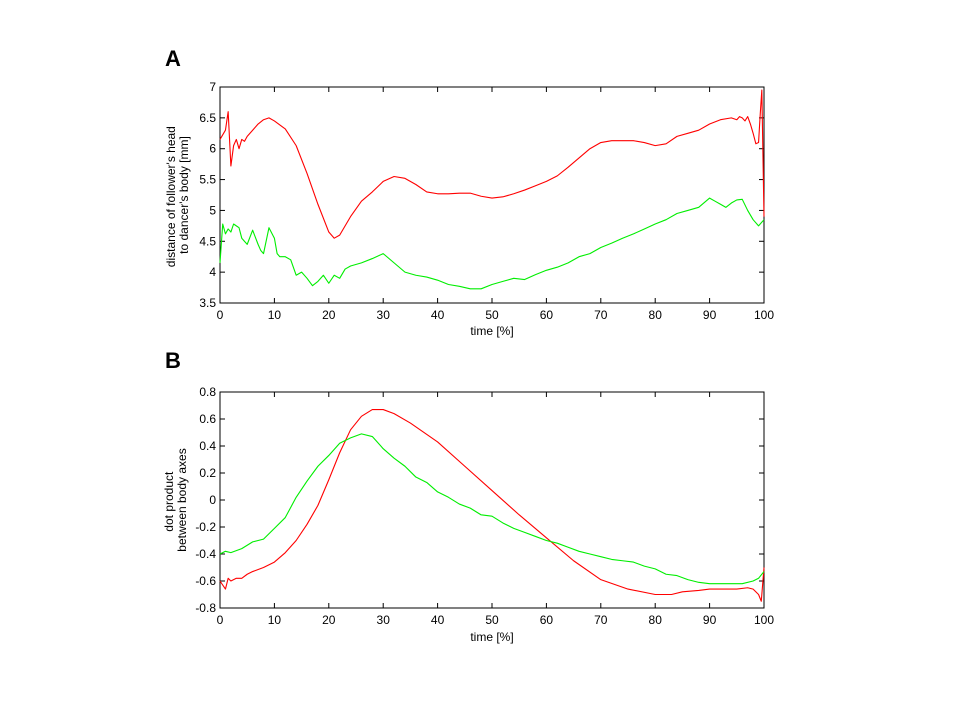 Image resolution: width=960 pixels, height=720 pixels. Describe the element at coordinates (601, 620) in the screenshot. I see `panel-b-x-tick-label: 70` at that location.